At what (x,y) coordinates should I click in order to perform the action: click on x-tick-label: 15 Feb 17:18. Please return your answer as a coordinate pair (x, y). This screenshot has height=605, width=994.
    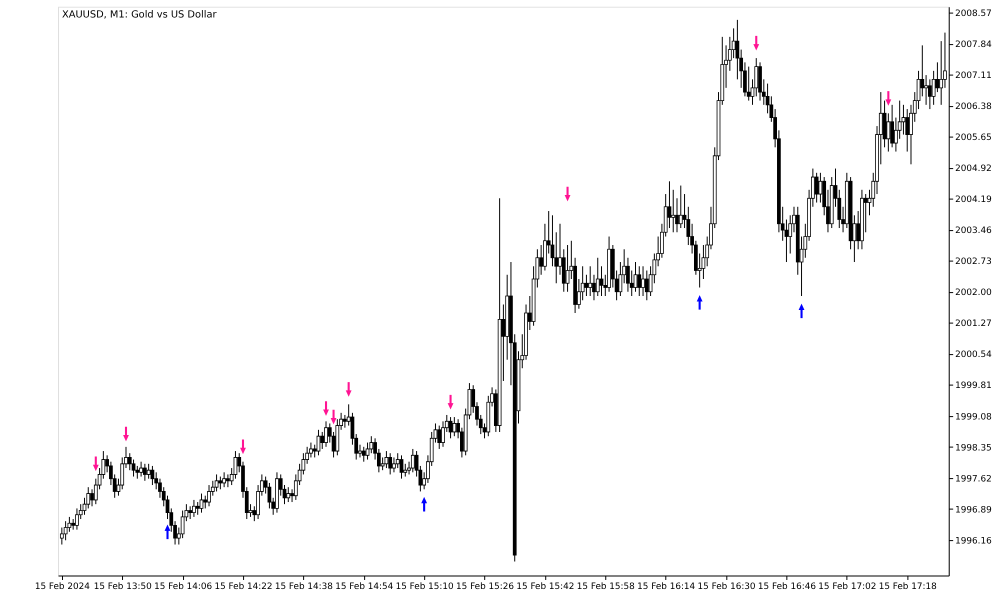
    Looking at the image, I should click on (908, 587).